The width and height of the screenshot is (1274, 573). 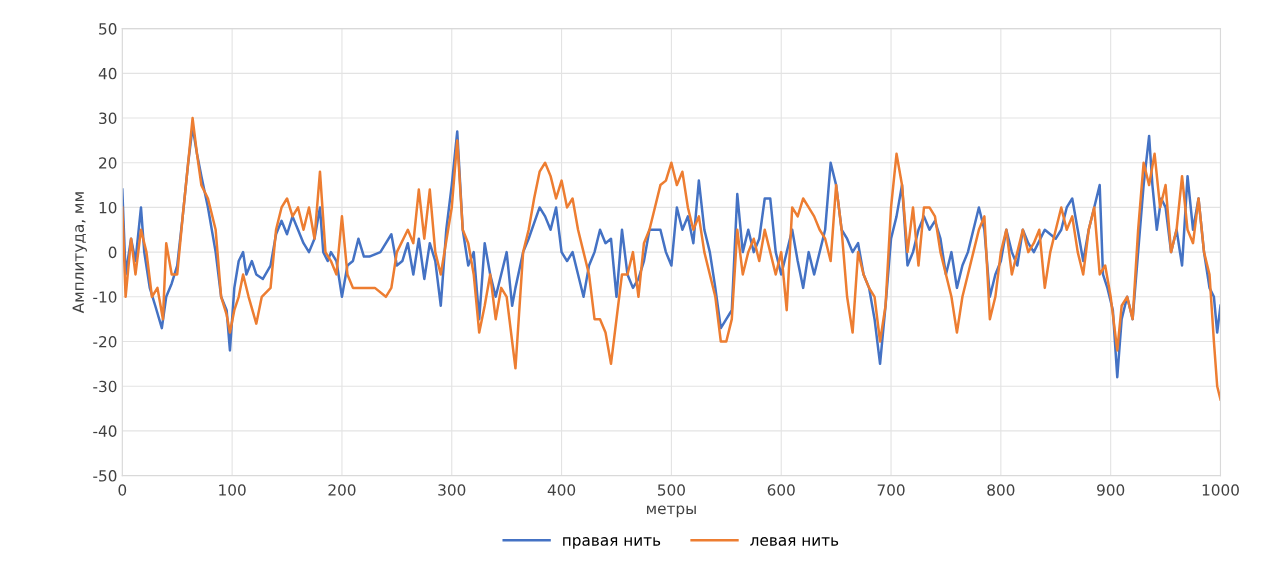 I want to click on x-tick-label: 400, so click(x=561, y=490).